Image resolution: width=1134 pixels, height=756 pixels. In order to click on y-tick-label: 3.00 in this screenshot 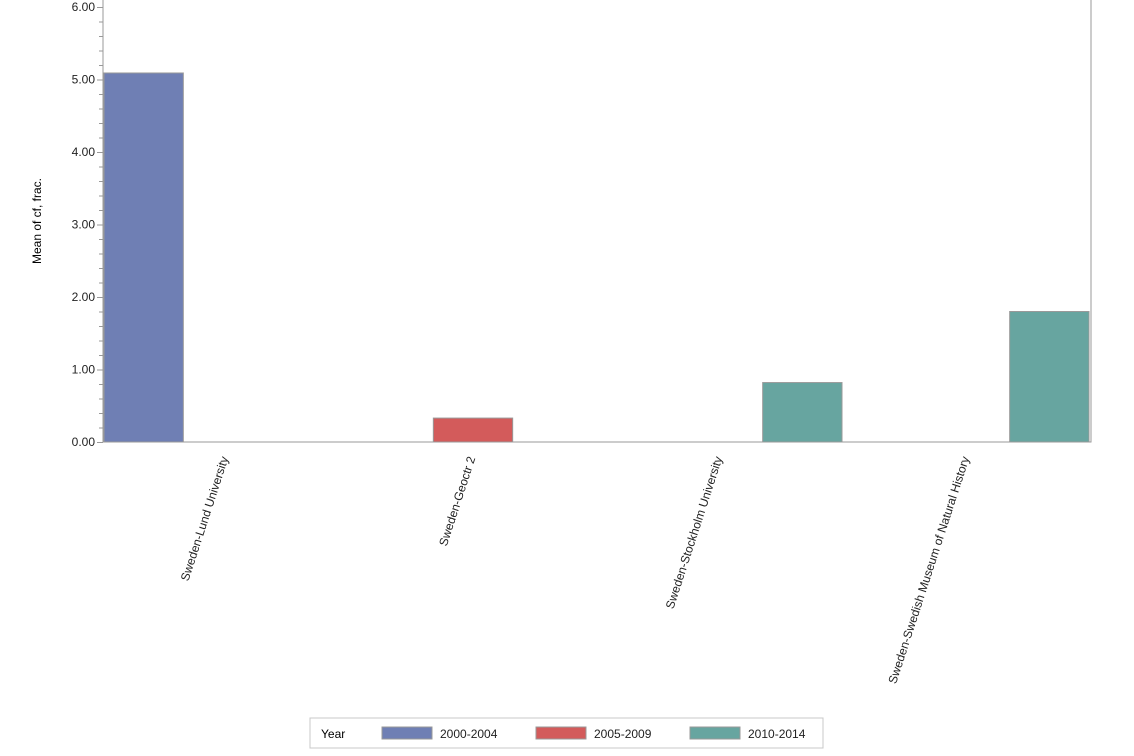, I will do `click(84, 225)`.